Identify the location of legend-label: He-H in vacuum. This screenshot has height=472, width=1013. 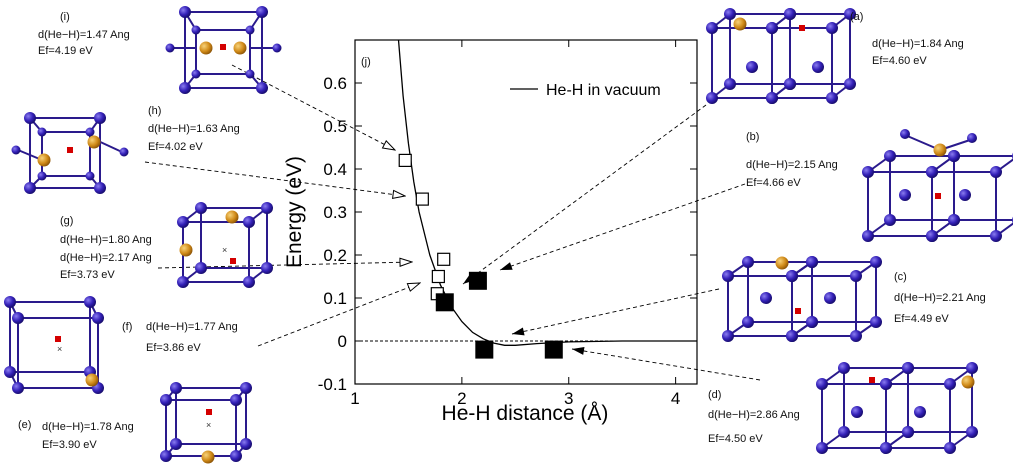
(603, 90).